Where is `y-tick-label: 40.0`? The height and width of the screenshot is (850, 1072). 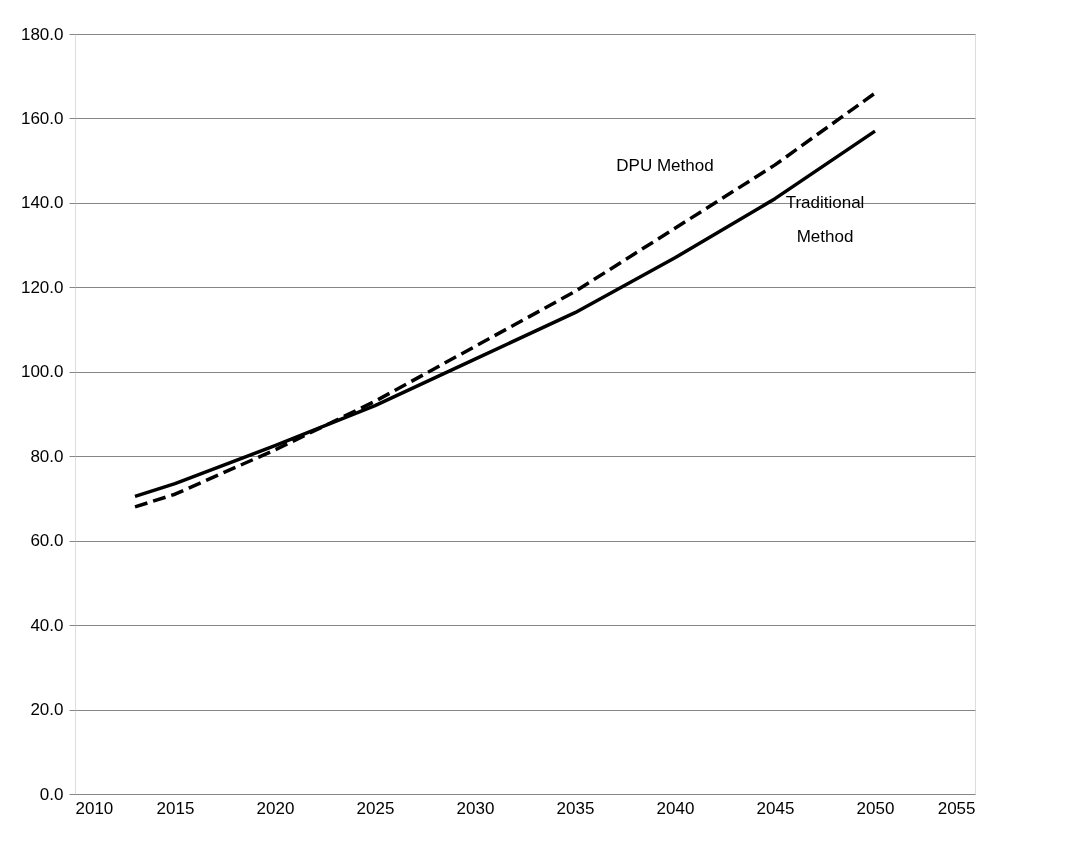
y-tick-label: 40.0 is located at coordinates (47, 625).